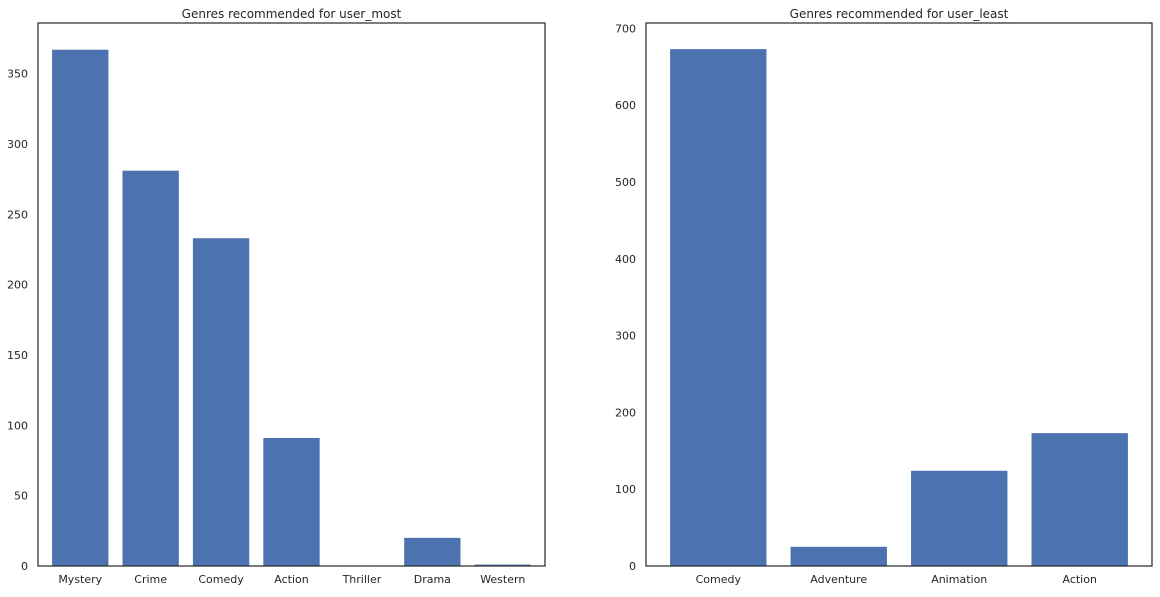 This screenshot has width=1160, height=597. What do you see at coordinates (432, 579) in the screenshot?
I see `x-tick-label: Drama` at bounding box center [432, 579].